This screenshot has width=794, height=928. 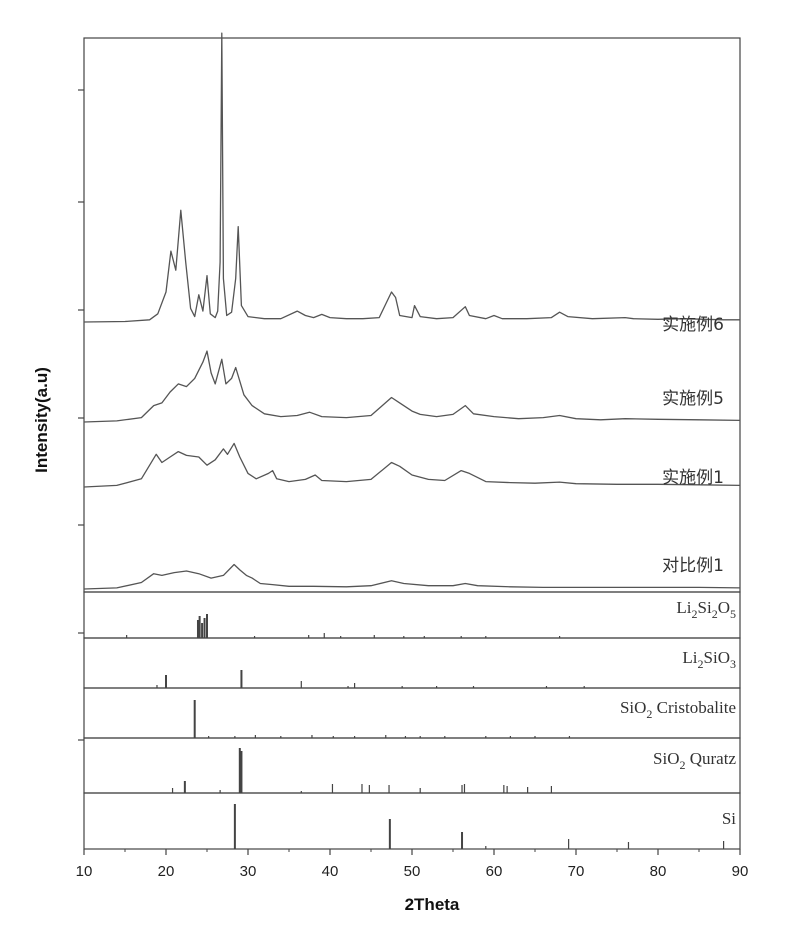 What do you see at coordinates (84, 871) in the screenshot?
I see `x-tick-label: 10` at bounding box center [84, 871].